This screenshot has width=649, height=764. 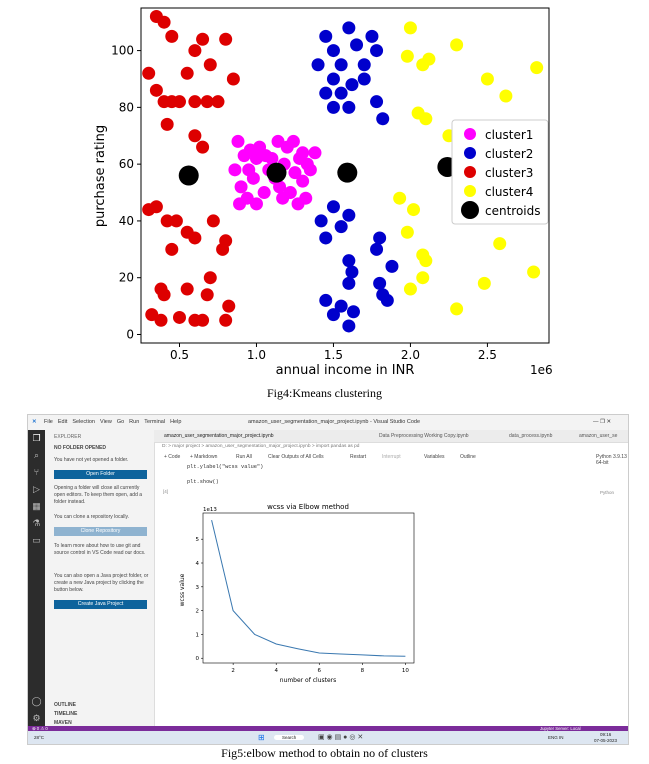 I want to click on tab: amazon_user_se, so click(x=598, y=436).